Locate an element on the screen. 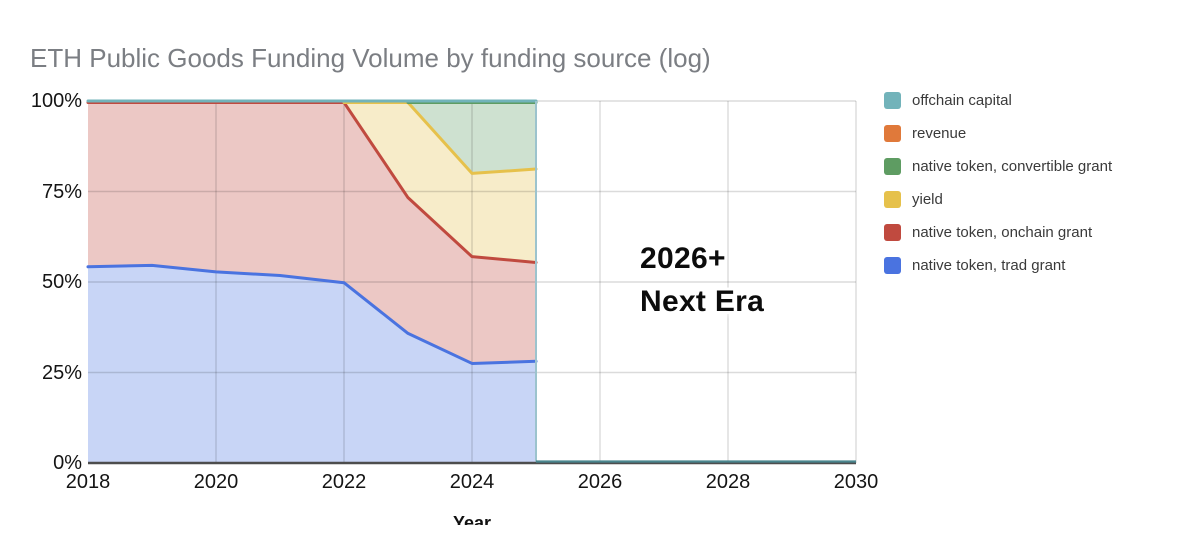 This screenshot has width=1178, height=542. y-tick-label: 75% is located at coordinates (61, 191).